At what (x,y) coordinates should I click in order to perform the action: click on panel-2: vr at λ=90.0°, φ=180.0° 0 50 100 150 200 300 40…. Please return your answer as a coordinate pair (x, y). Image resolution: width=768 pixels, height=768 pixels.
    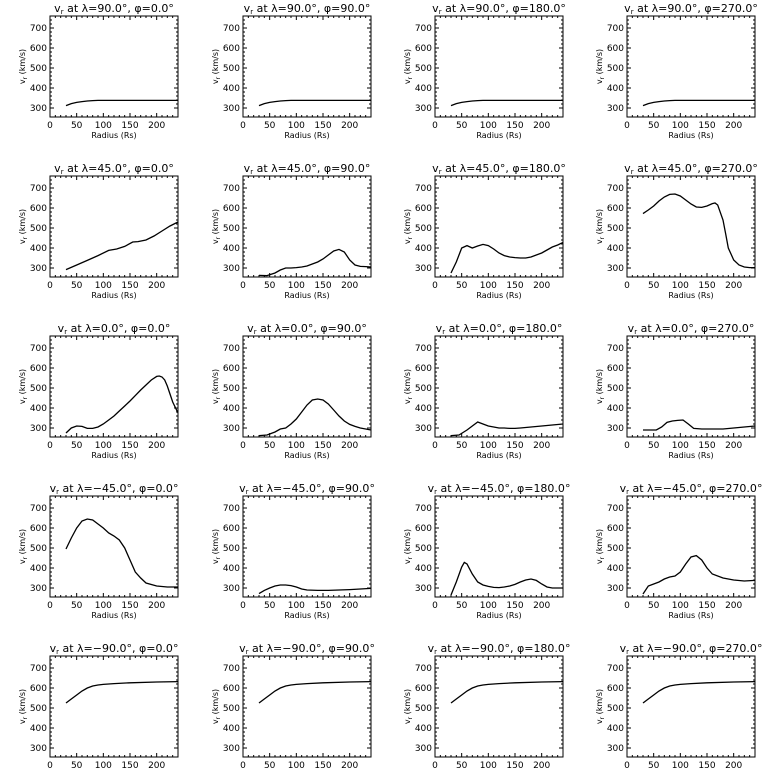
    Looking at the image, I should click on (484, 71).